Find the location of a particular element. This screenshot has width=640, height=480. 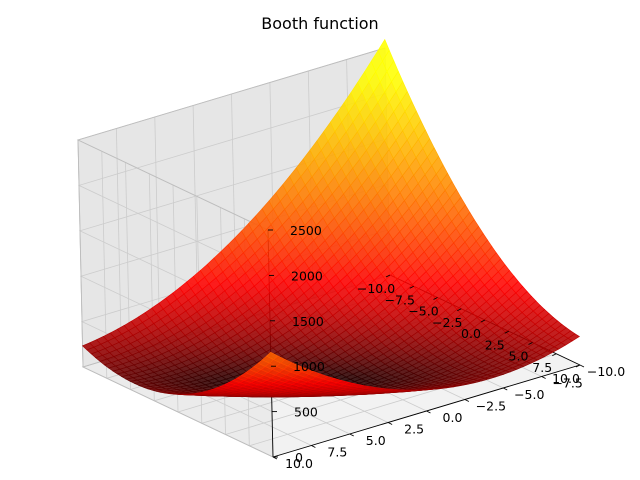

x-tick-label: 2.5 is located at coordinates (495, 344).